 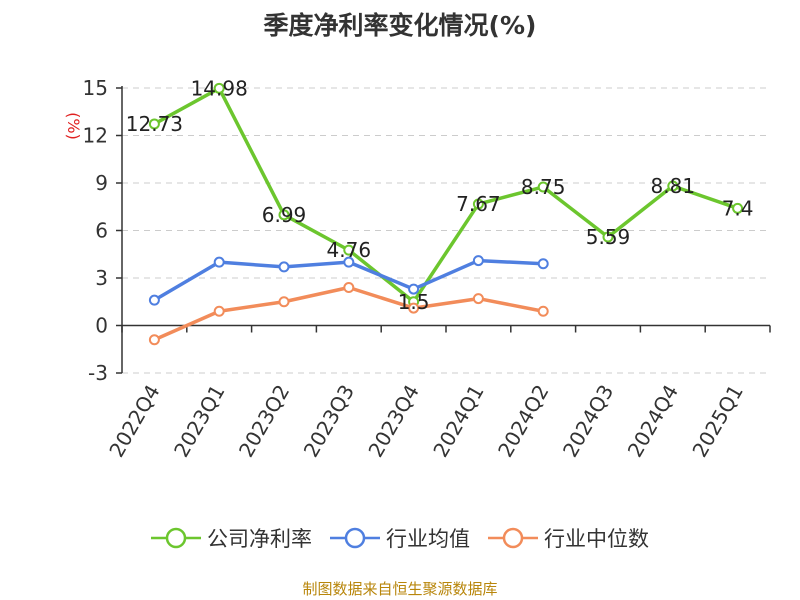 I want to click on x-tick-label: 2024Q4, so click(x=653, y=421).